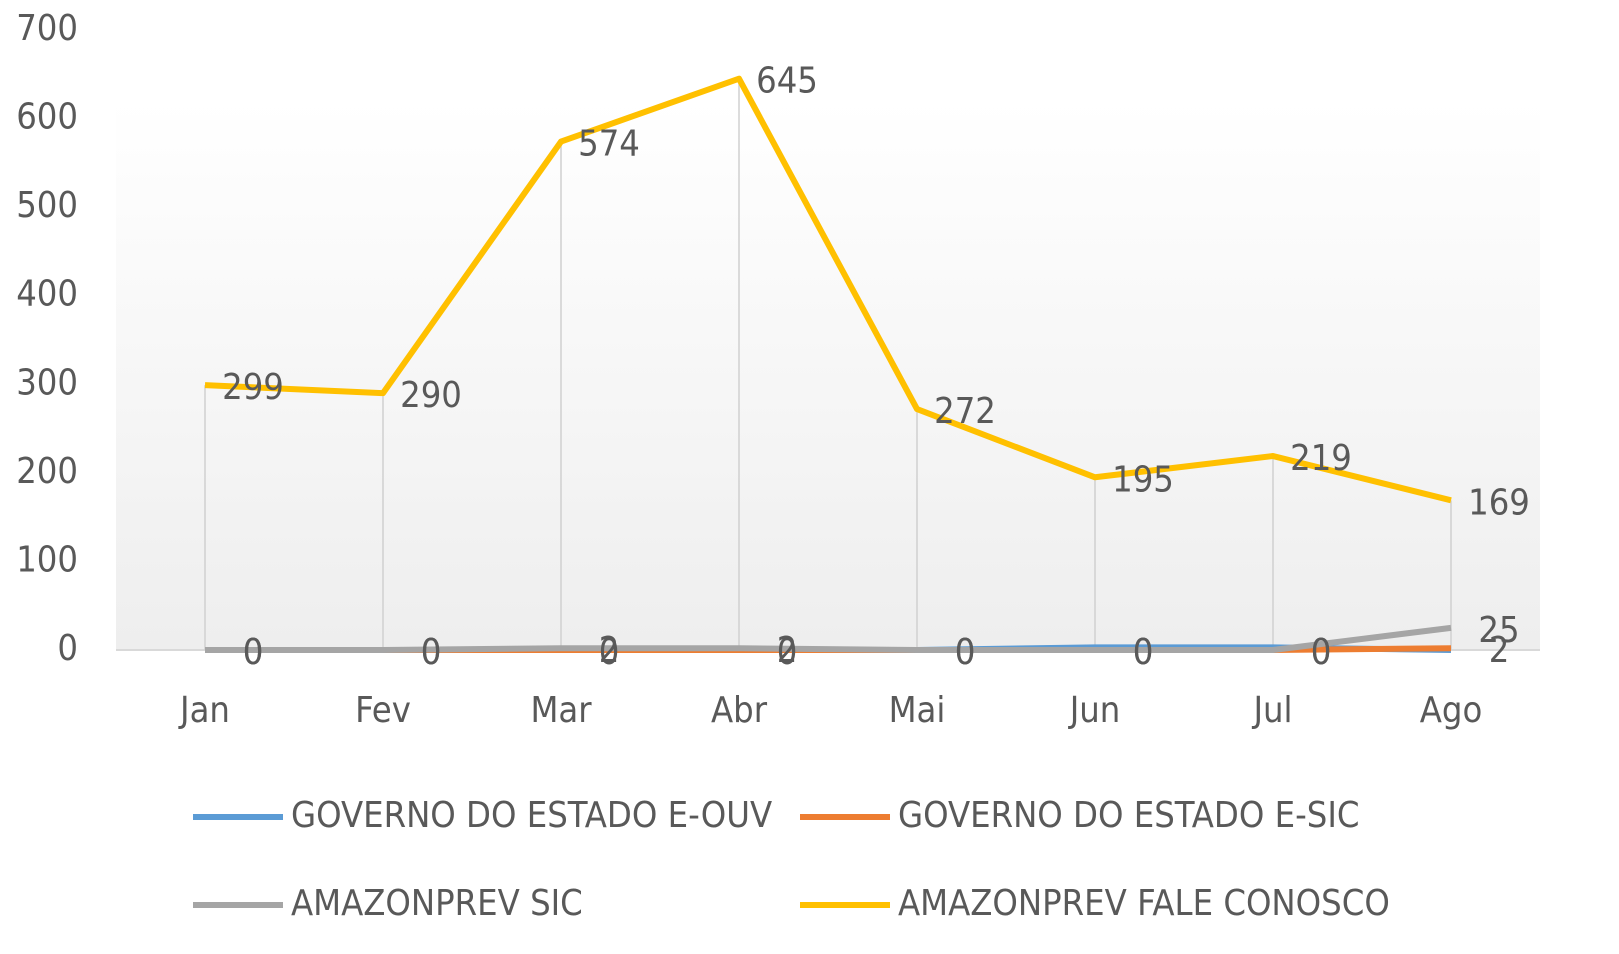 This screenshot has width=1619, height=954. I want to click on x-tick-label: Fev, so click(383, 710).